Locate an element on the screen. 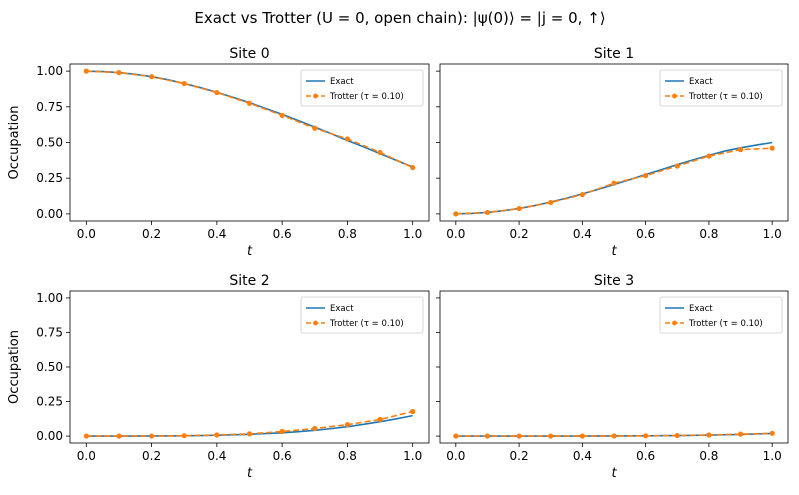 The image size is (799, 495). series-line-trotter is located at coordinates (614, 181).